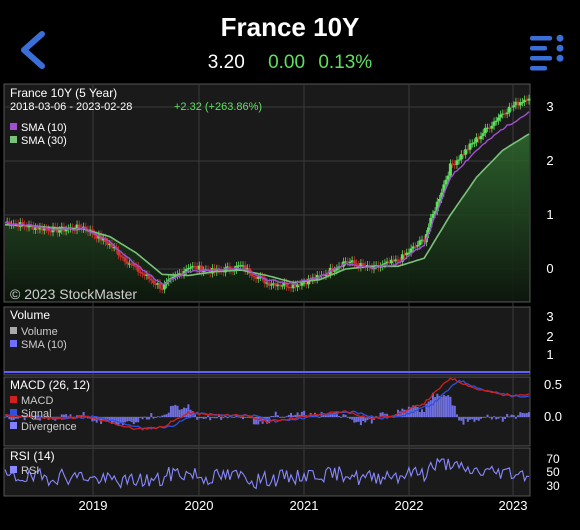 Image resolution: width=580 pixels, height=530 pixels. I want to click on rsi-y-tick: 50, so click(553, 472).